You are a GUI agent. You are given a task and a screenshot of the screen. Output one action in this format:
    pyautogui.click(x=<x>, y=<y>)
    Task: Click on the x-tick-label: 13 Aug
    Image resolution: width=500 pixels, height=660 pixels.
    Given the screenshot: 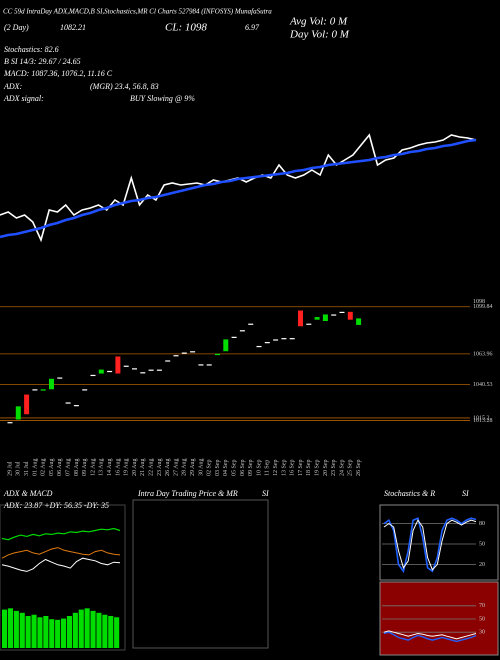 What is the action you would take?
    pyautogui.click(x=102, y=467)
    